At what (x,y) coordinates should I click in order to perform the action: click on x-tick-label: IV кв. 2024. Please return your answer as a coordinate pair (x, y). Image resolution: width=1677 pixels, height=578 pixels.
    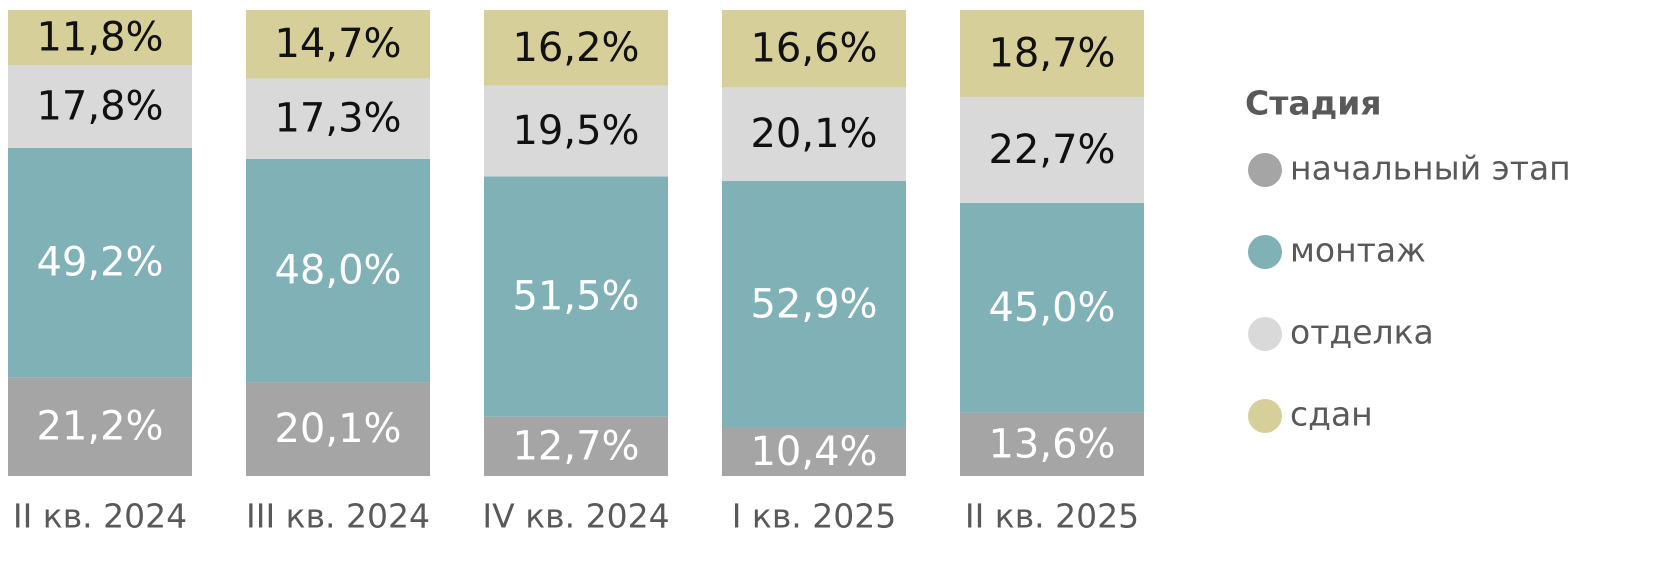
    Looking at the image, I should click on (575, 516).